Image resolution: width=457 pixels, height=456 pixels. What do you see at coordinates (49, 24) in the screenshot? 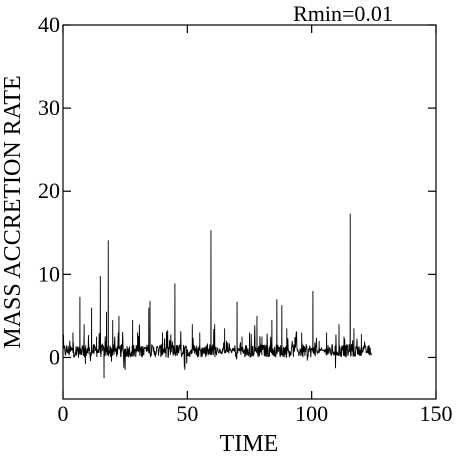
I see `y-tick-label-40: 40` at bounding box center [49, 24].